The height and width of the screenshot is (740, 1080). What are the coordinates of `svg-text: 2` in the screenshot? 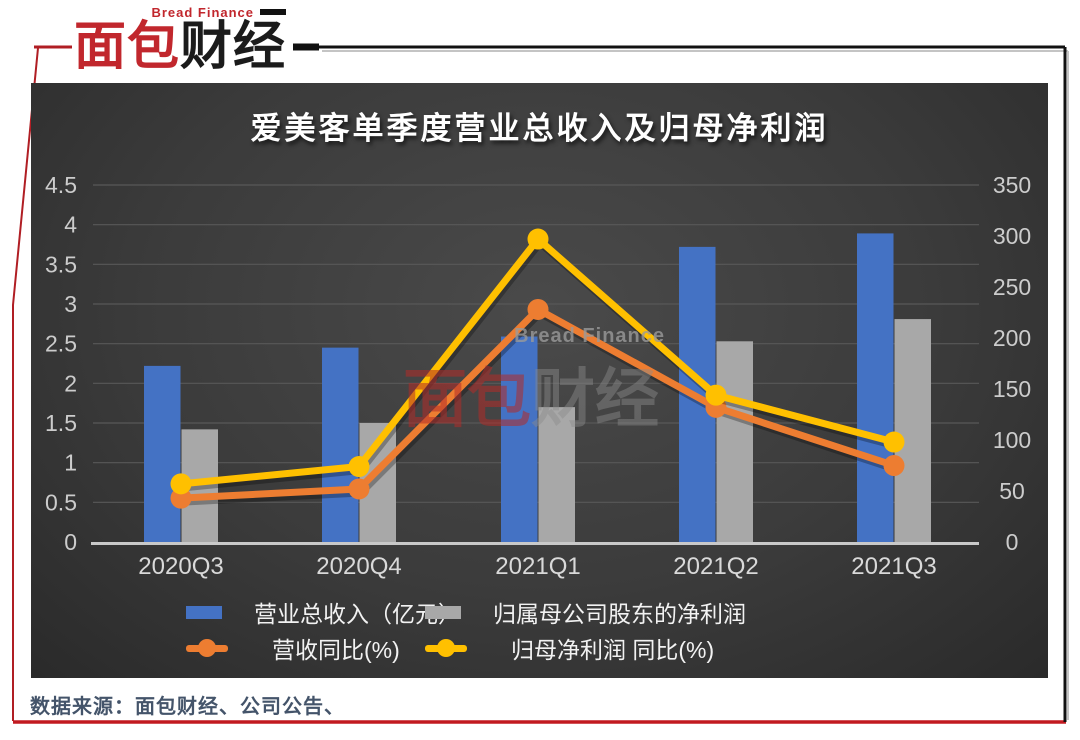 It's located at (70, 383).